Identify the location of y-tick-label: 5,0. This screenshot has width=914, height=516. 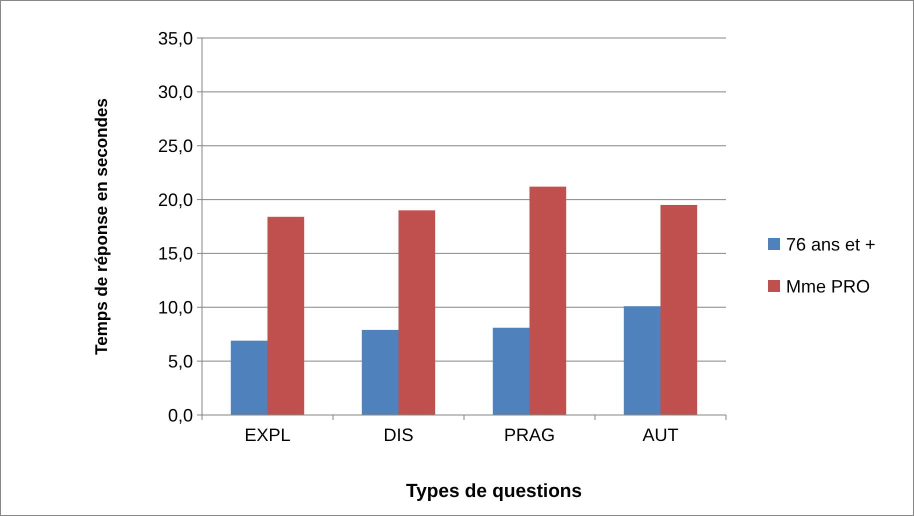
(180, 361).